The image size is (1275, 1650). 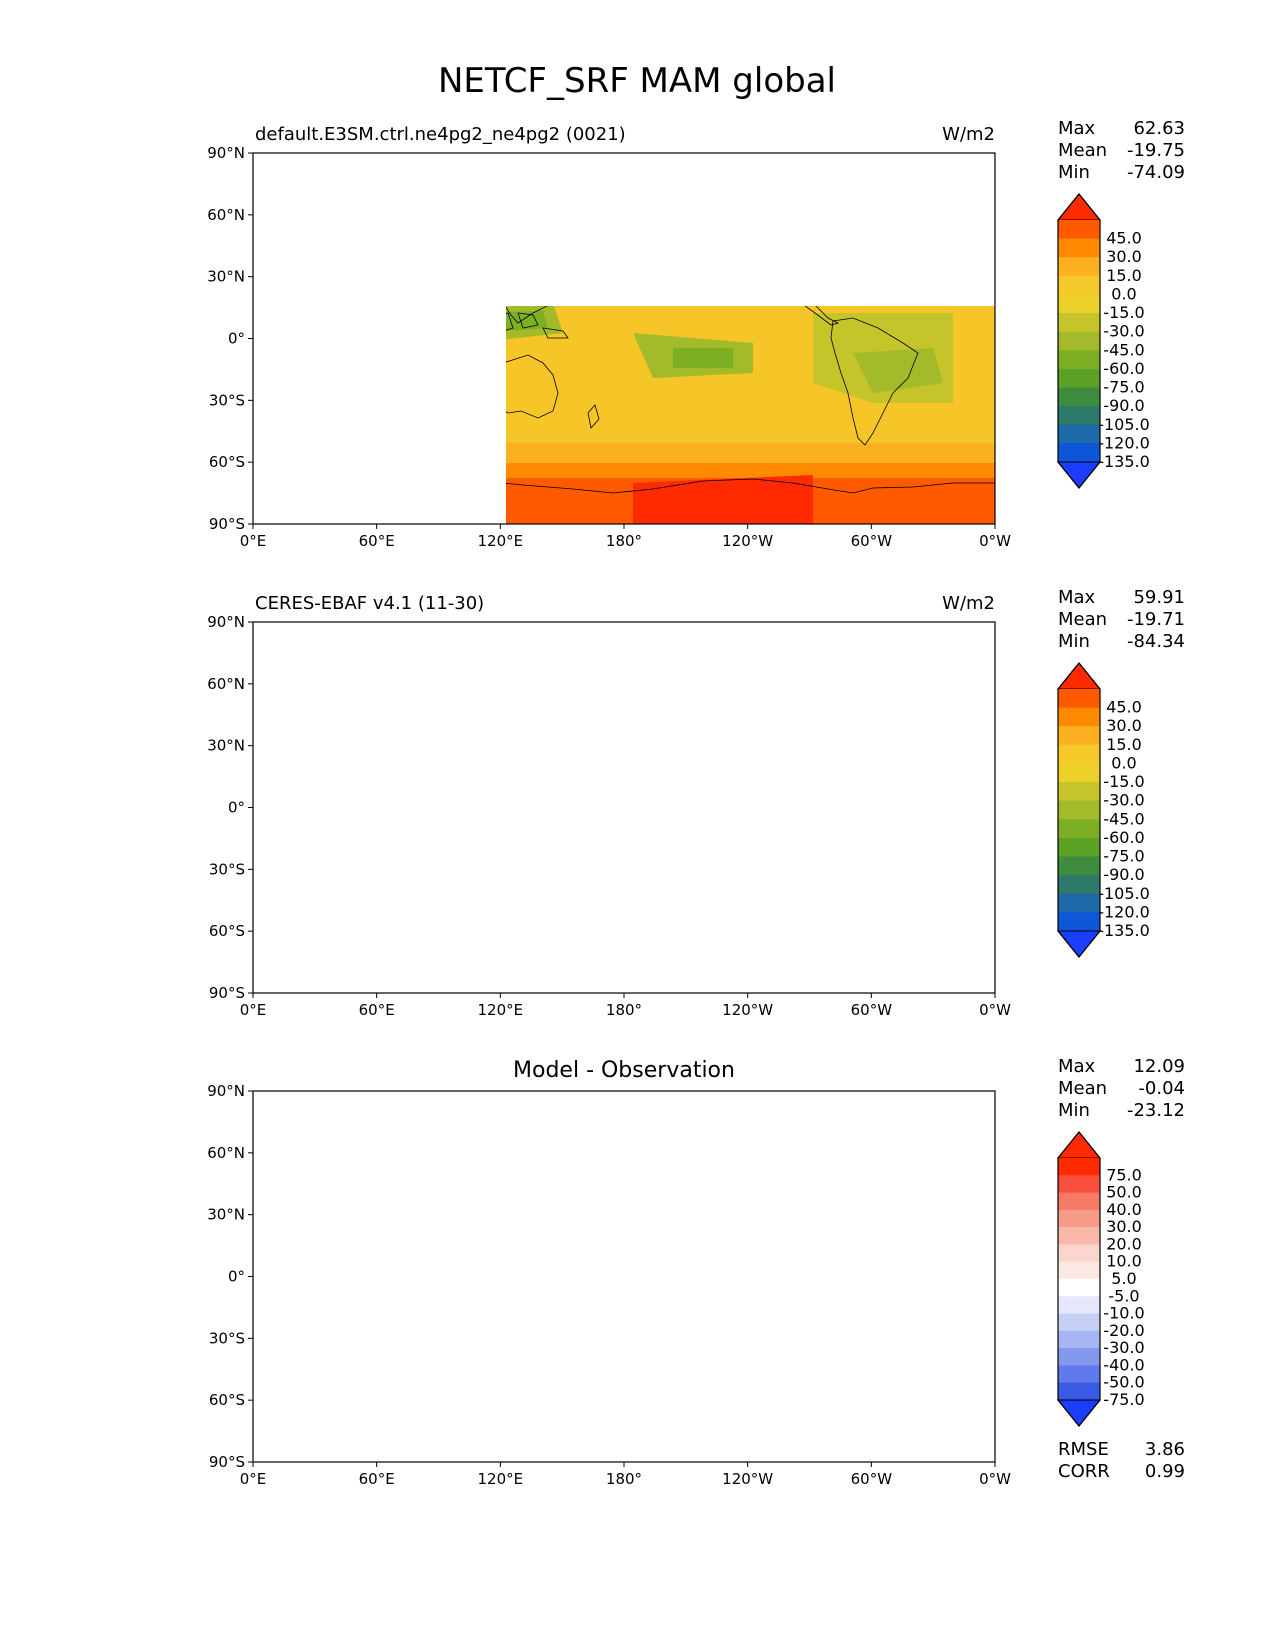 I want to click on stat-value: -74.09, so click(x=1156, y=172).